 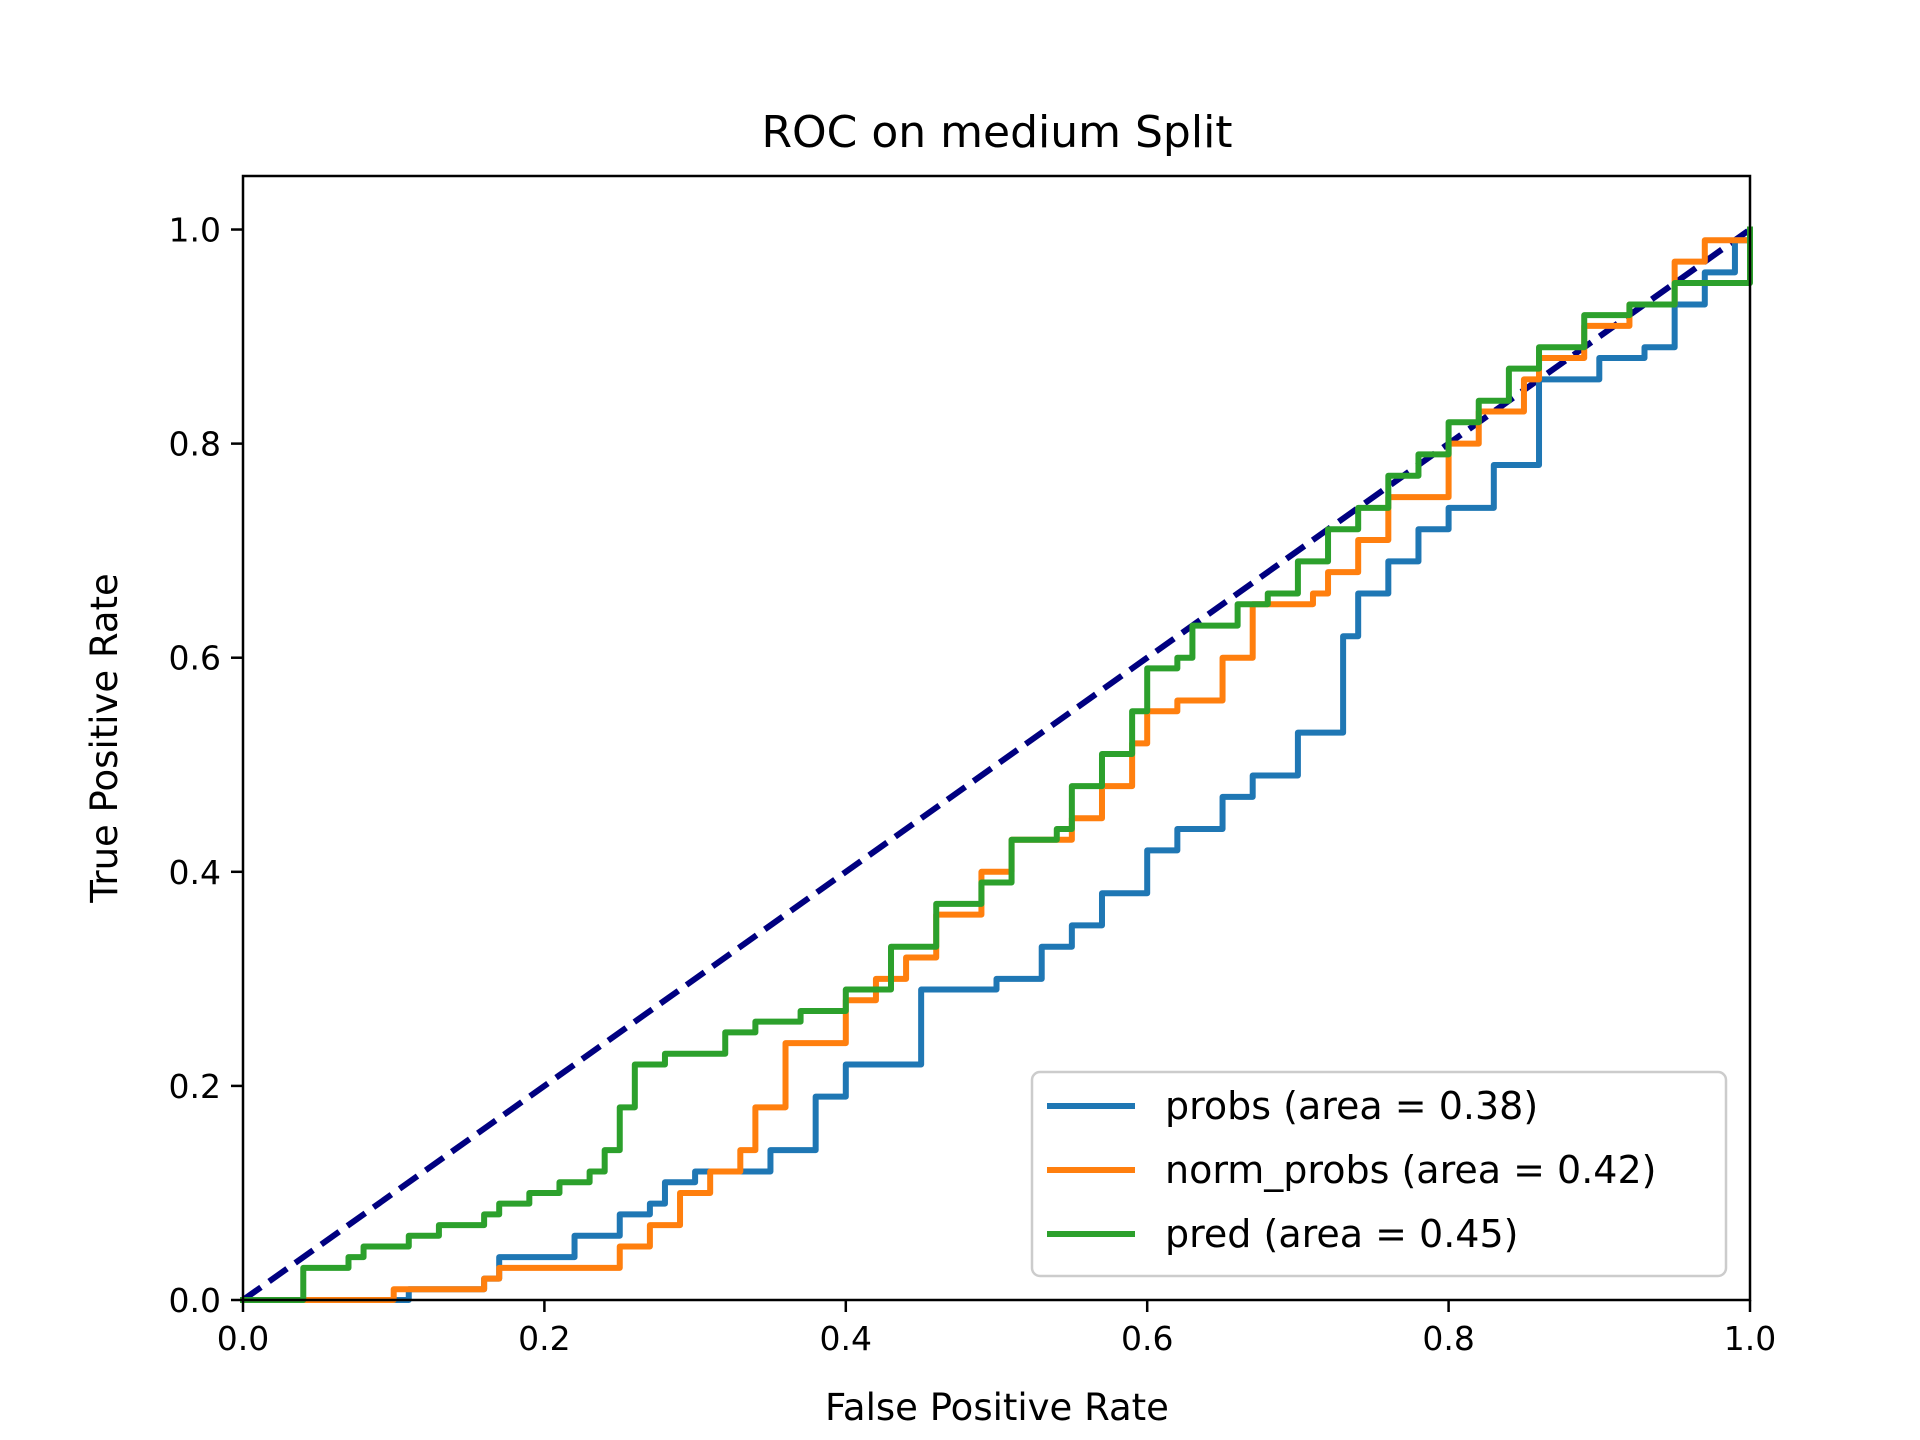 What do you see at coordinates (195, 658) in the screenshot?
I see `y-tick-label: 0.6` at bounding box center [195, 658].